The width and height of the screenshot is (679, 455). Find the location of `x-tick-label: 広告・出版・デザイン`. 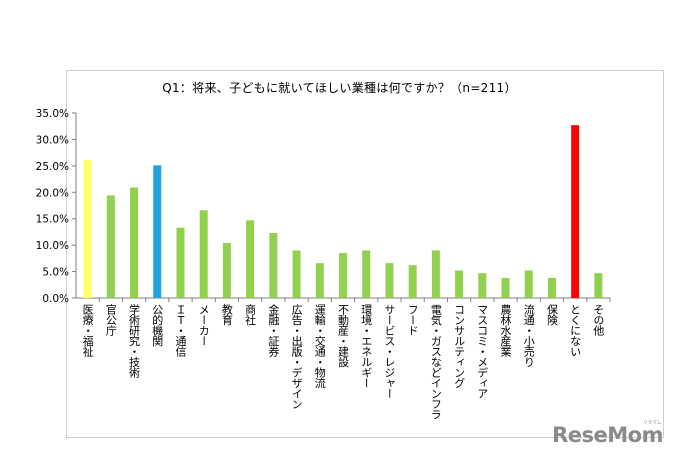

x-tick-label: 広告・出版・デザイン is located at coordinates (296, 356).